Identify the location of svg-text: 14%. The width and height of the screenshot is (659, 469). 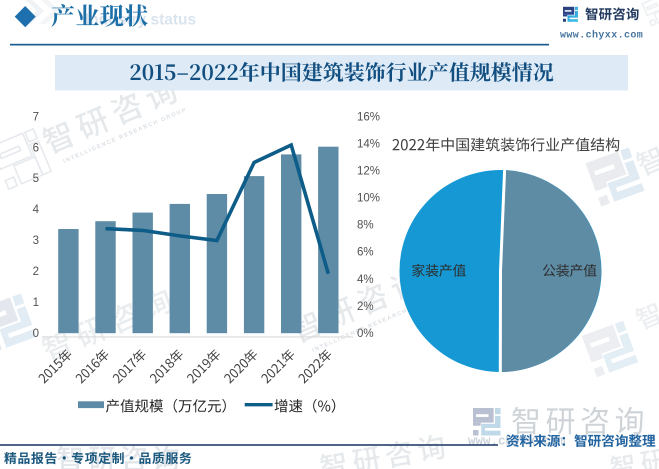
(368, 145).